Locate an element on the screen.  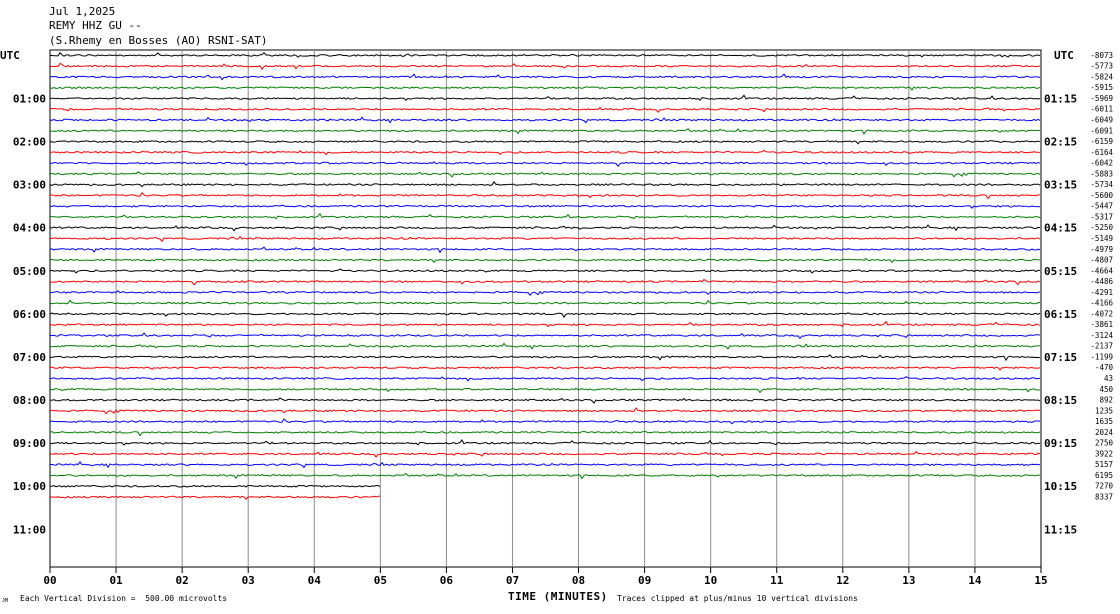
trace-offset-label: -4979 is located at coordinates (1101, 249).